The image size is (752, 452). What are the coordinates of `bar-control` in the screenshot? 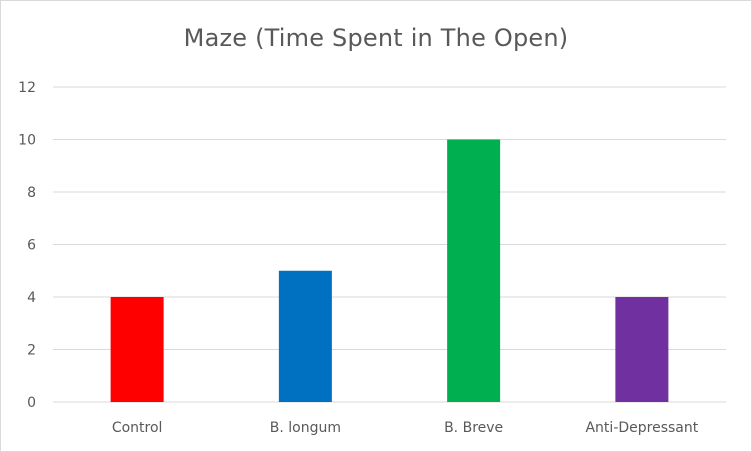 It's located at (137, 349).